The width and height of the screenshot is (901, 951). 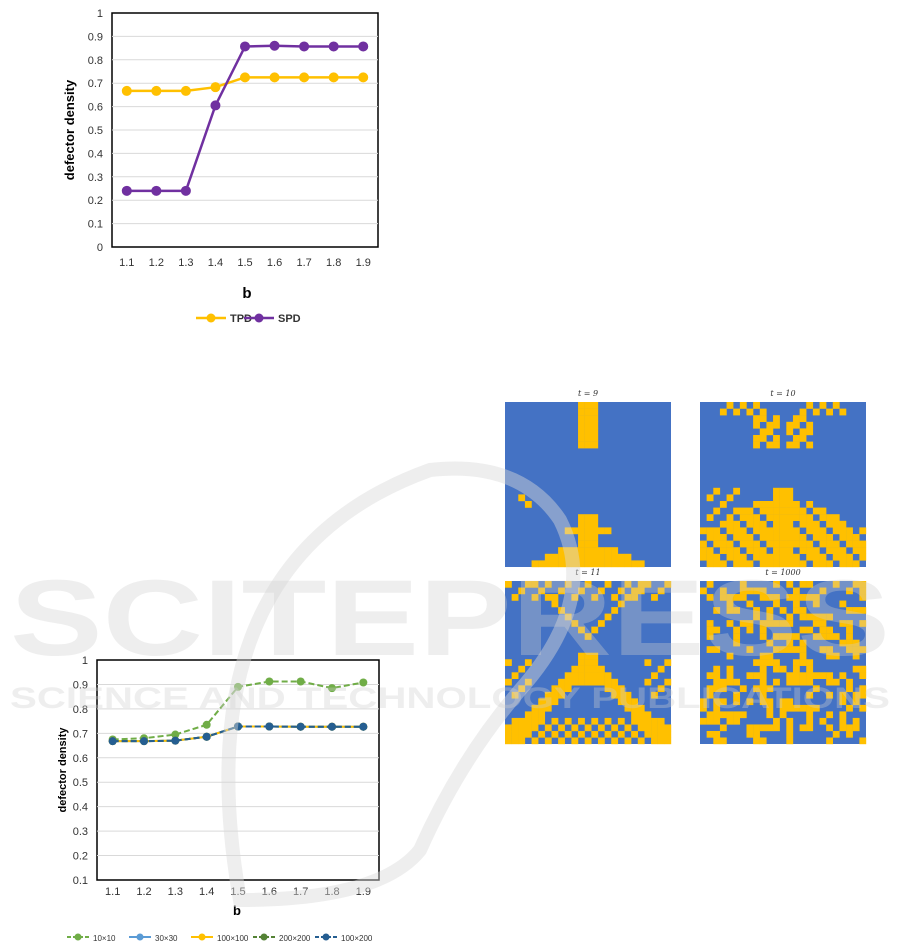 What do you see at coordinates (80, 881) in the screenshot?
I see `y-tick-label: 0.1` at bounding box center [80, 881].